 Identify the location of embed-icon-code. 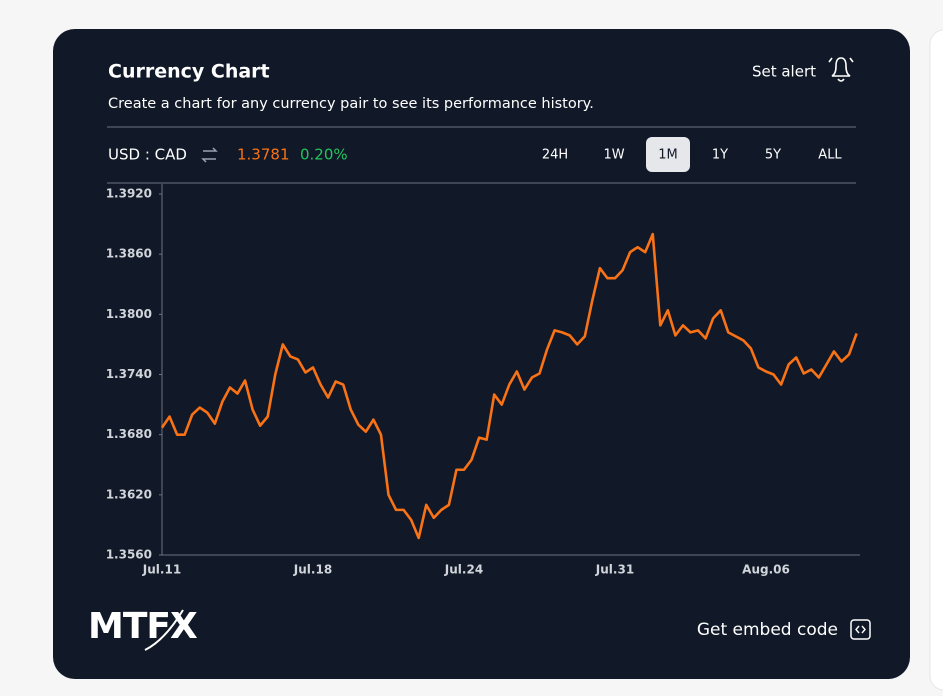
(860, 629).